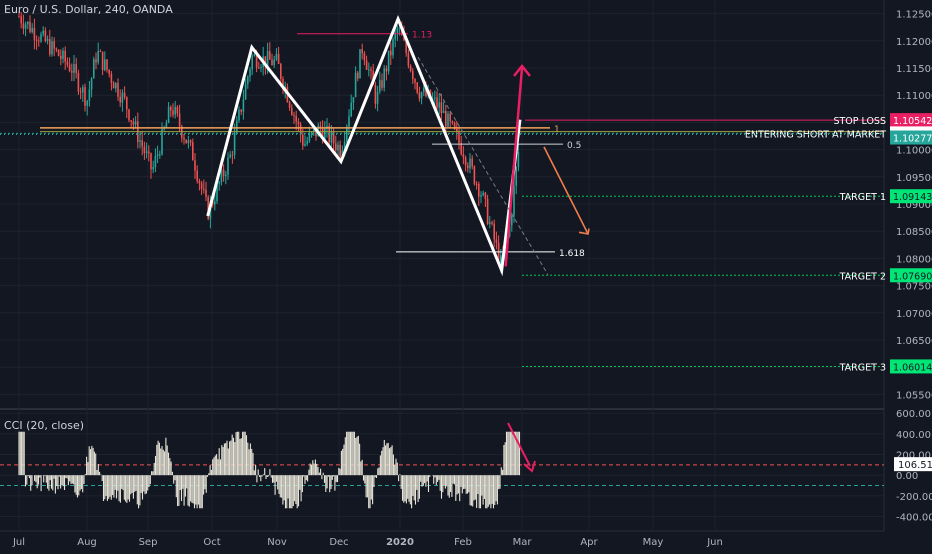  Describe the element at coordinates (522, 70) in the screenshot. I see `bullish-arrow-head` at that location.